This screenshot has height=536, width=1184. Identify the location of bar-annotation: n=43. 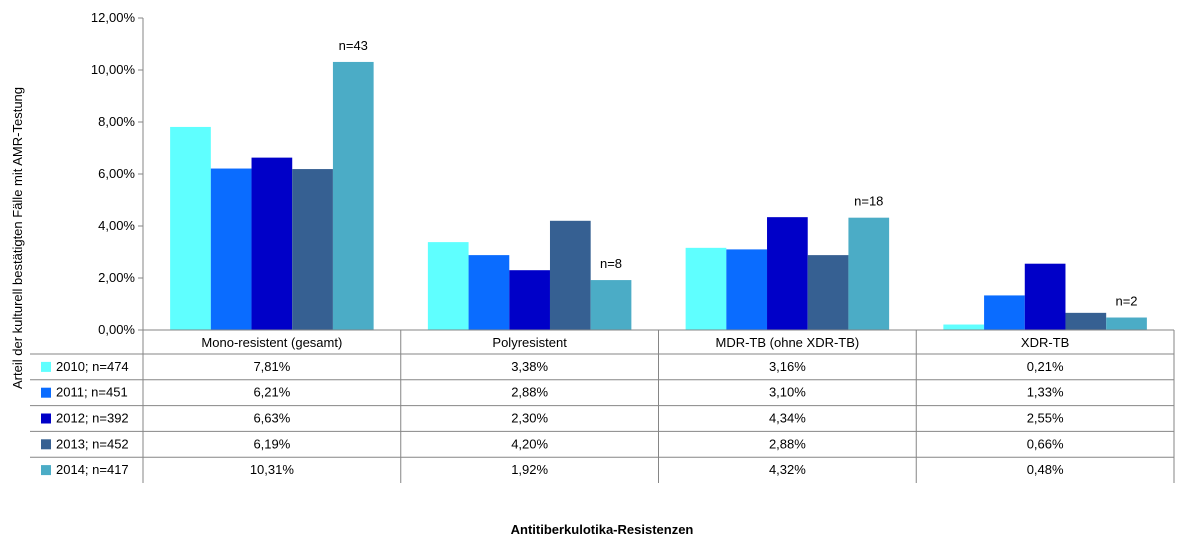
(353, 45).